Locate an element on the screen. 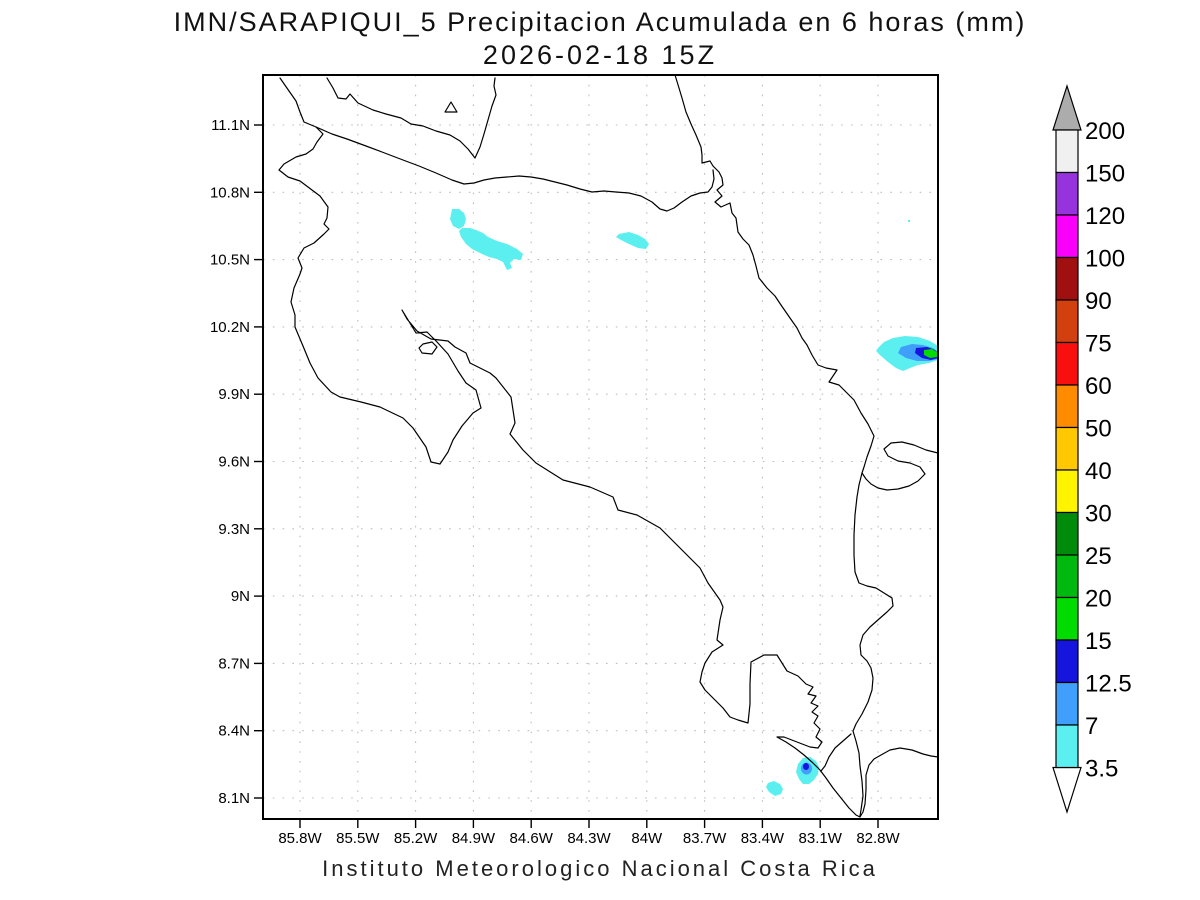 This screenshot has height=900, width=1200. lon-tick-label: 84.9W is located at coordinates (474, 838).